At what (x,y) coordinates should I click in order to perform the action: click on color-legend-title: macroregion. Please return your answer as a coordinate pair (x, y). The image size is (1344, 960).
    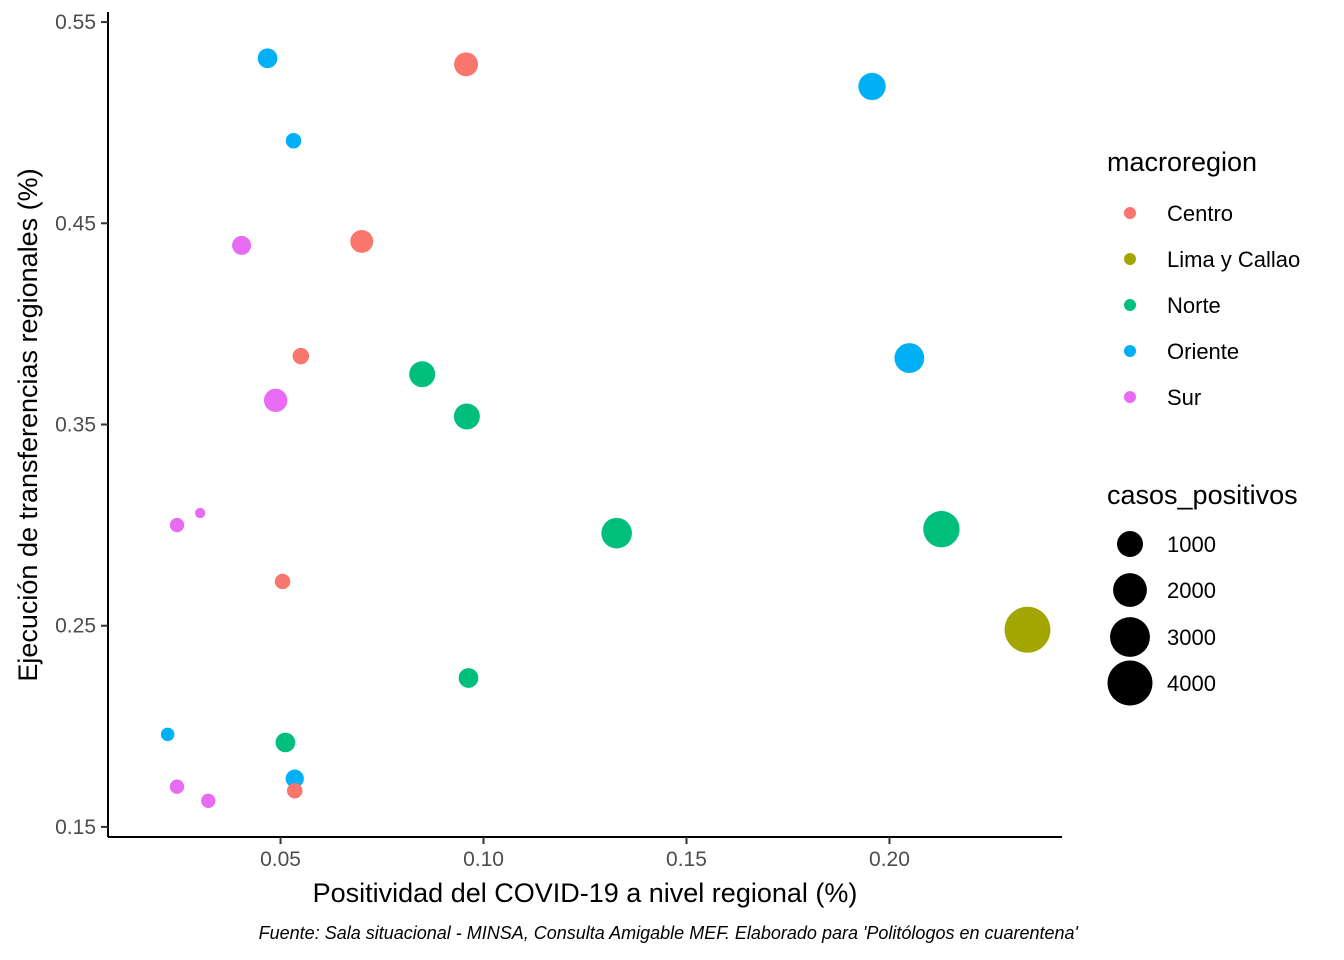
    Looking at the image, I should click on (1182, 162).